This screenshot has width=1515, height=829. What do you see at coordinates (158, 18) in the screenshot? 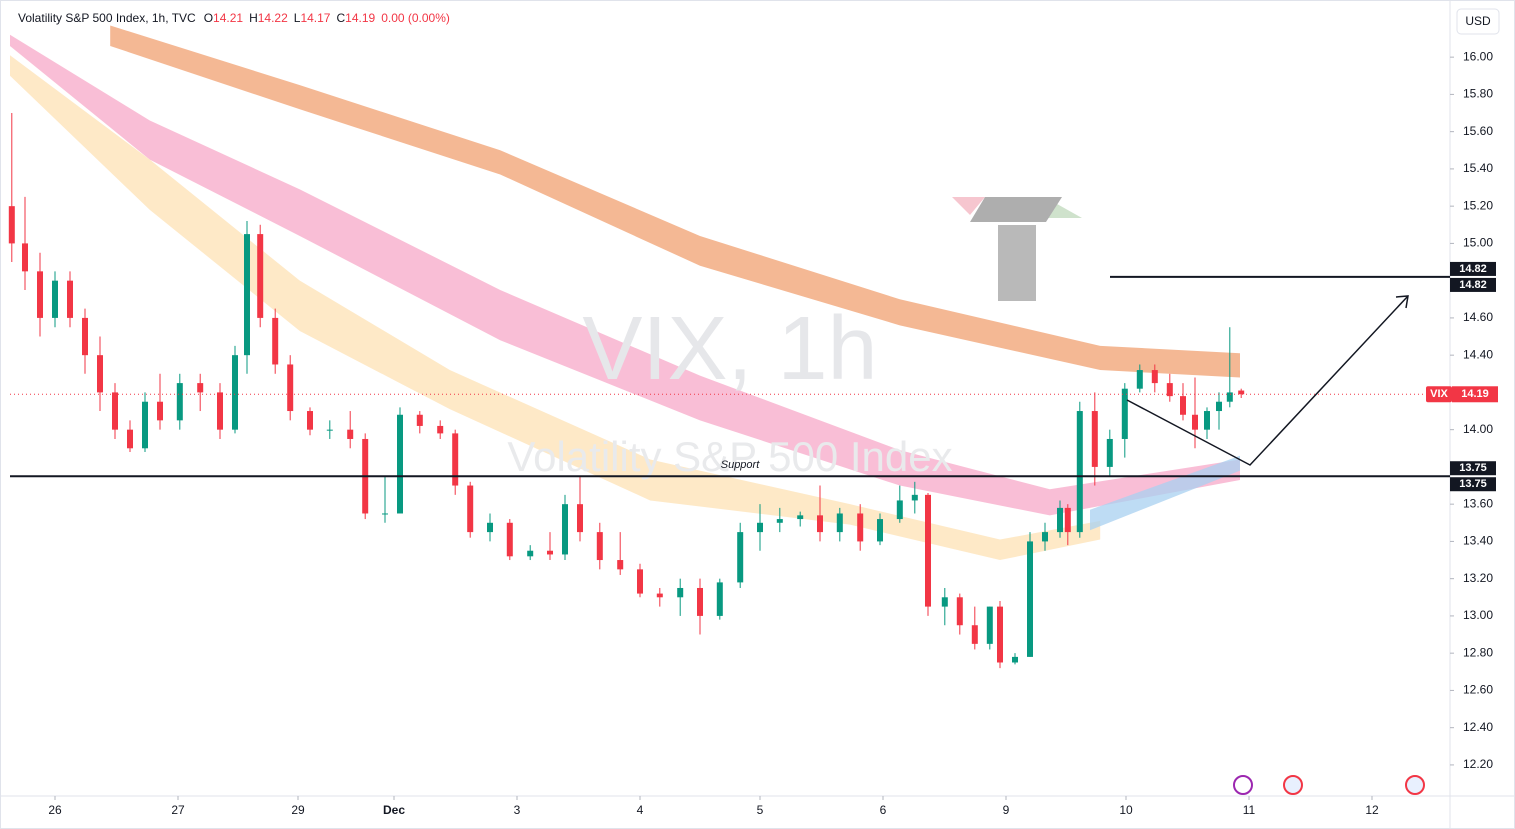
I see `interval: 1h` at bounding box center [158, 18].